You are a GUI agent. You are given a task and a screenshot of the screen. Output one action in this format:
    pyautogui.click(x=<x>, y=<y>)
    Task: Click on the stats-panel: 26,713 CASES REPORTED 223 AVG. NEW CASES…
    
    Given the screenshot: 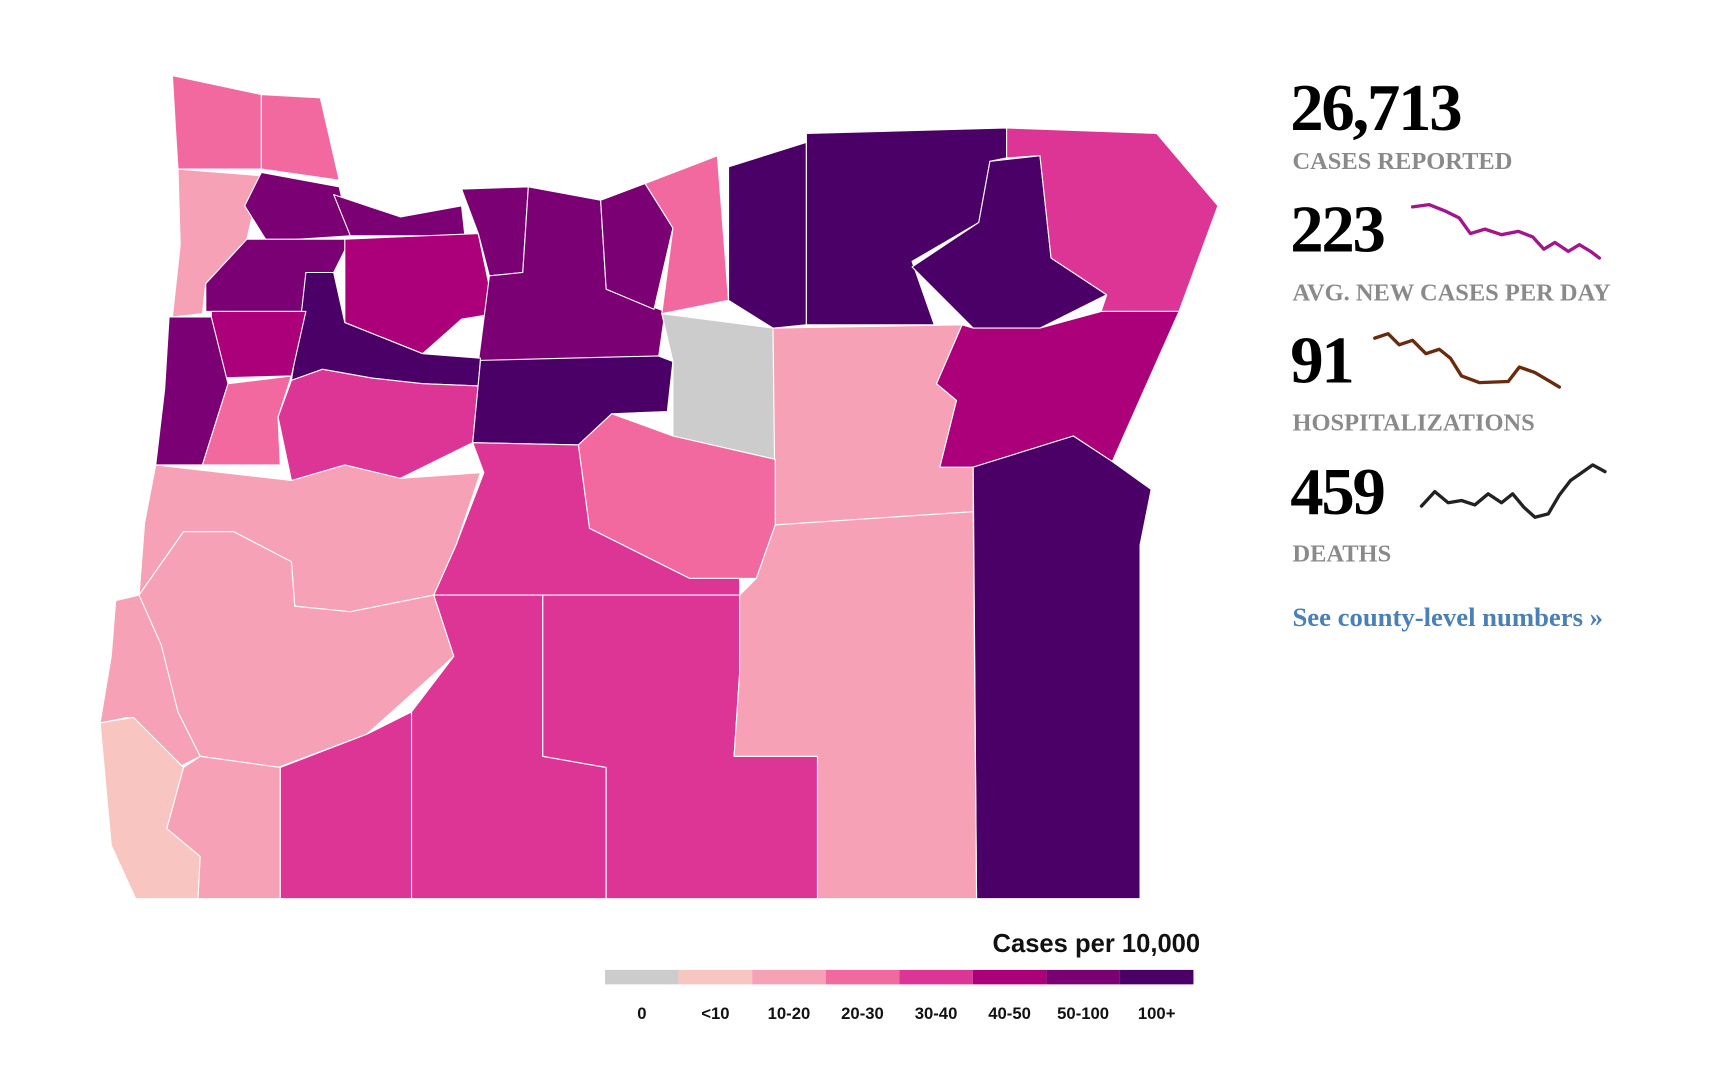 What is the action you would take?
    pyautogui.click(x=1450, y=352)
    